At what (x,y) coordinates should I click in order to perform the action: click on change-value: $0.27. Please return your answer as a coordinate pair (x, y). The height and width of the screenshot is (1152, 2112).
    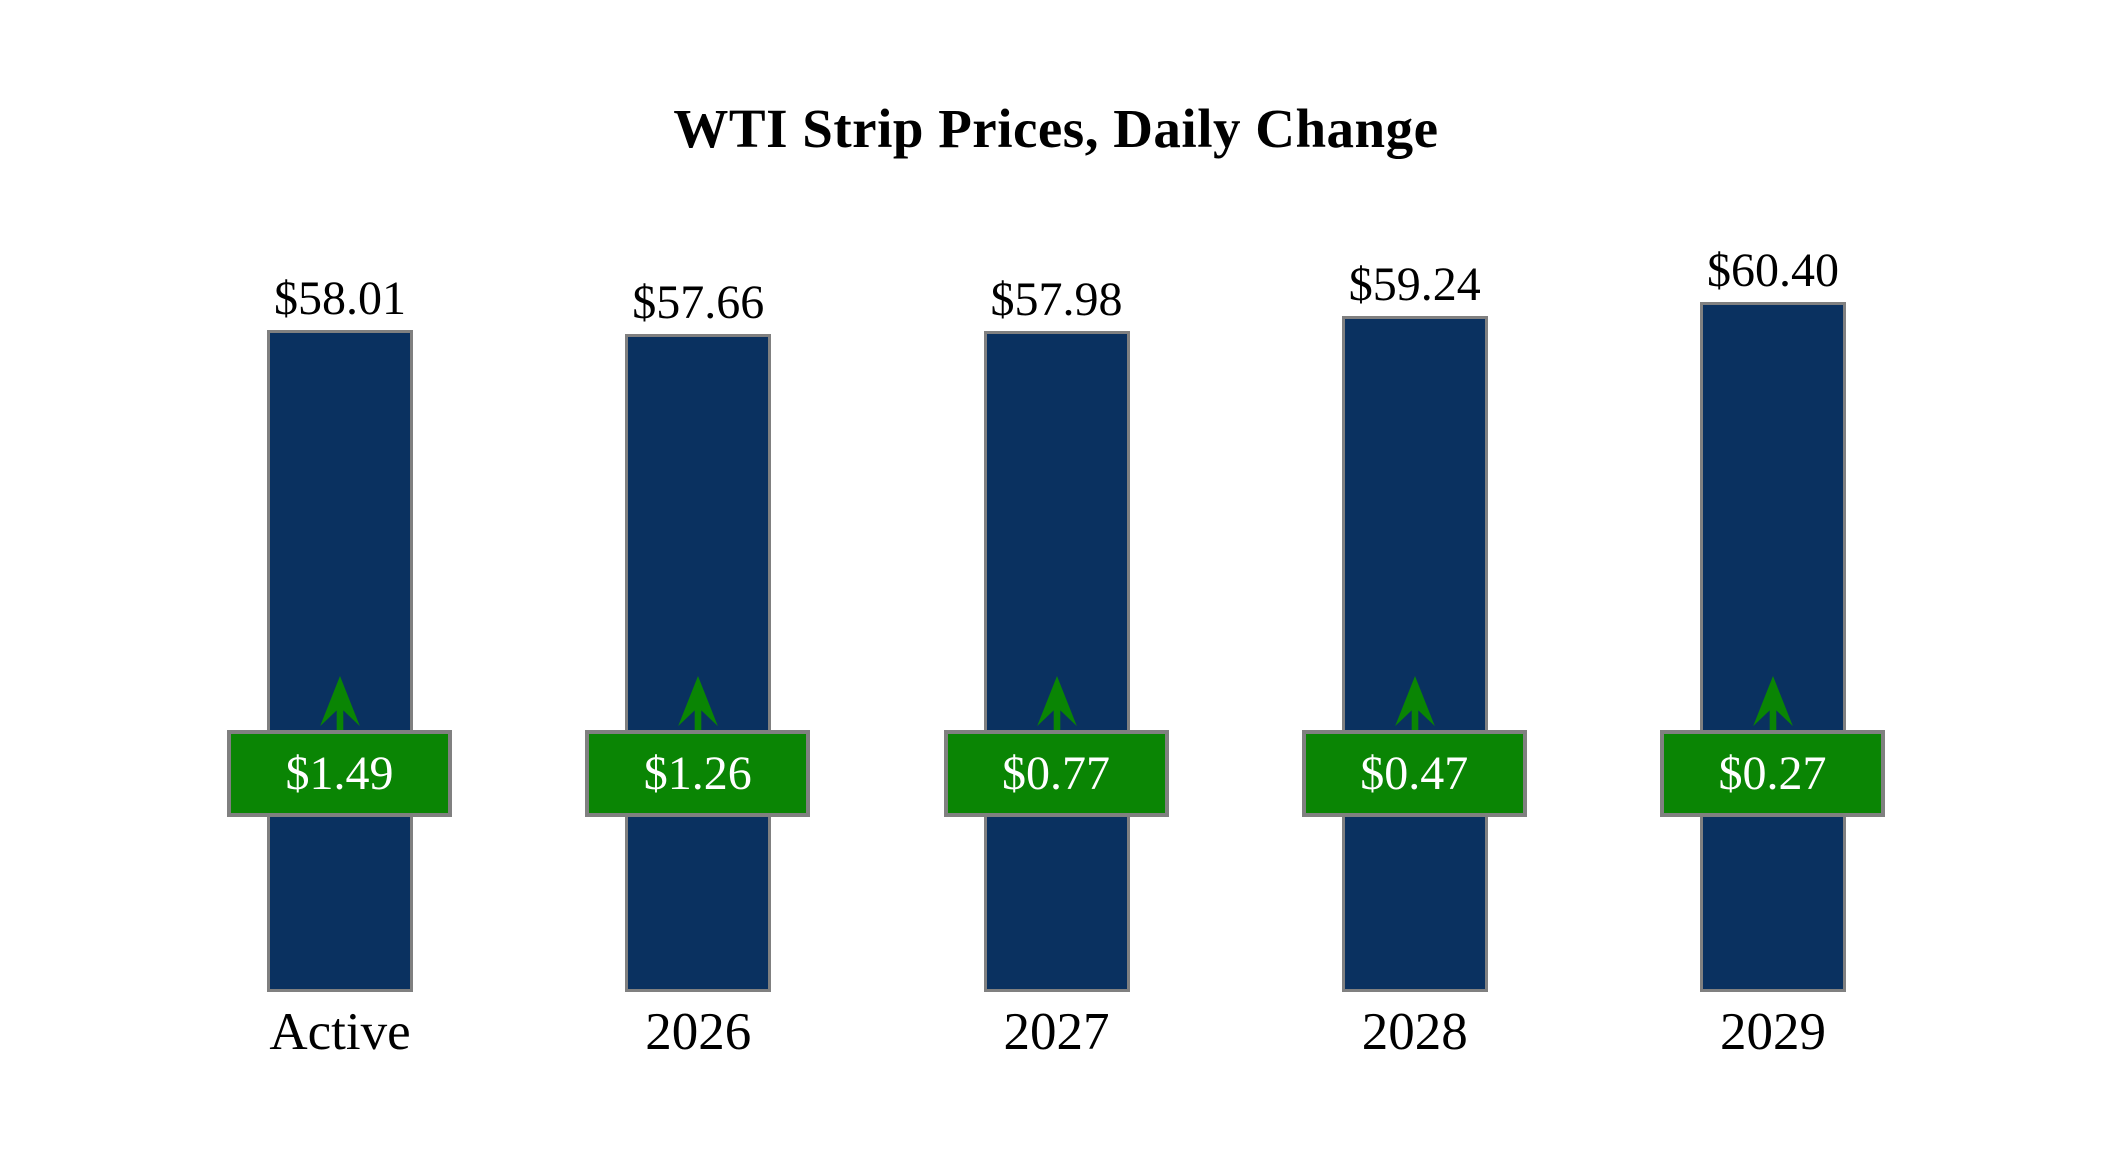
    Looking at the image, I should click on (1772, 773).